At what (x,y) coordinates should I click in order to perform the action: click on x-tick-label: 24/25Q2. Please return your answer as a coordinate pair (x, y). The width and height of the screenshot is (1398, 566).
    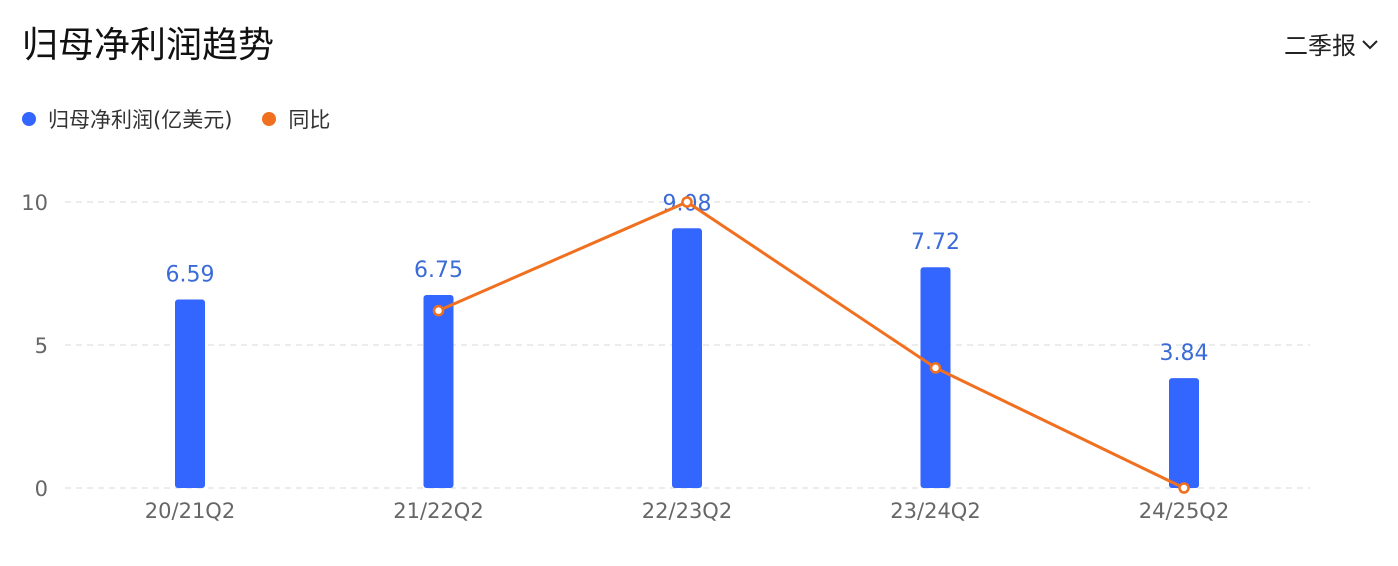
    Looking at the image, I should click on (1184, 511).